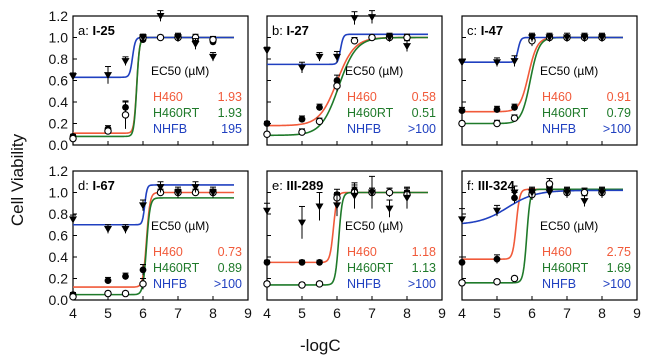 The height and width of the screenshot is (358, 648). I want to click on y-tick-label: 0.8, so click(59, 214).